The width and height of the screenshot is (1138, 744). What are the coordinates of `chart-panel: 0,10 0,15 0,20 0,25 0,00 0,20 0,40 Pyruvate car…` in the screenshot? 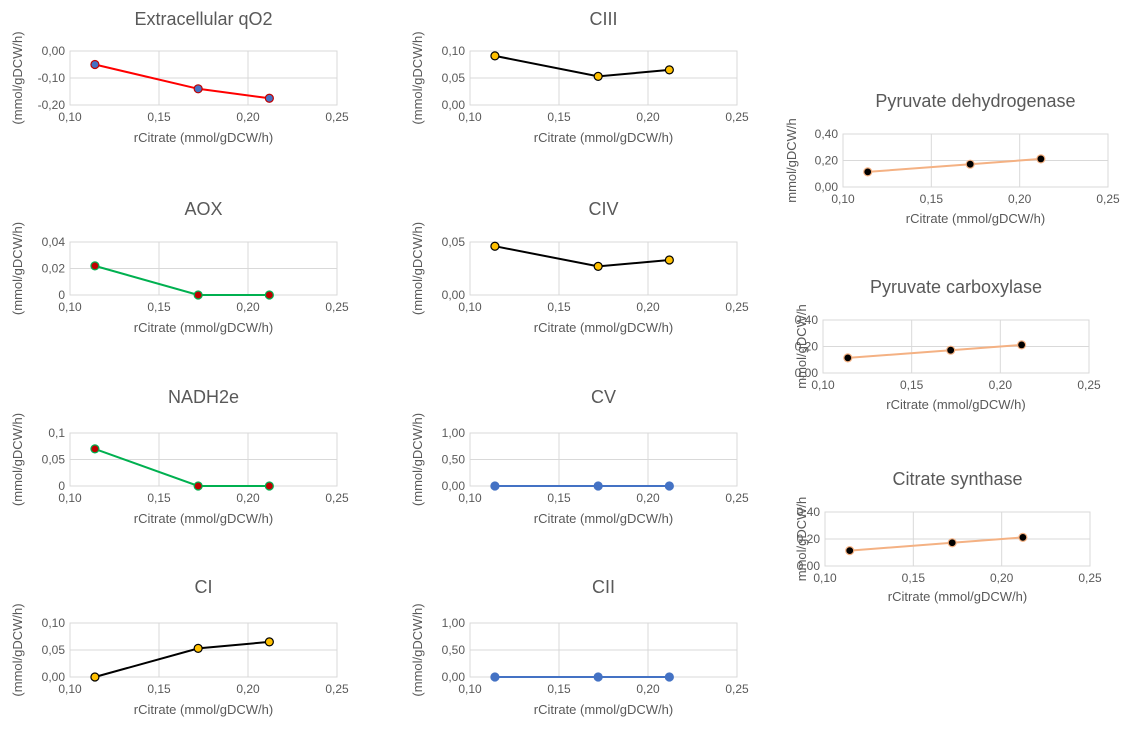 It's located at (947, 344).